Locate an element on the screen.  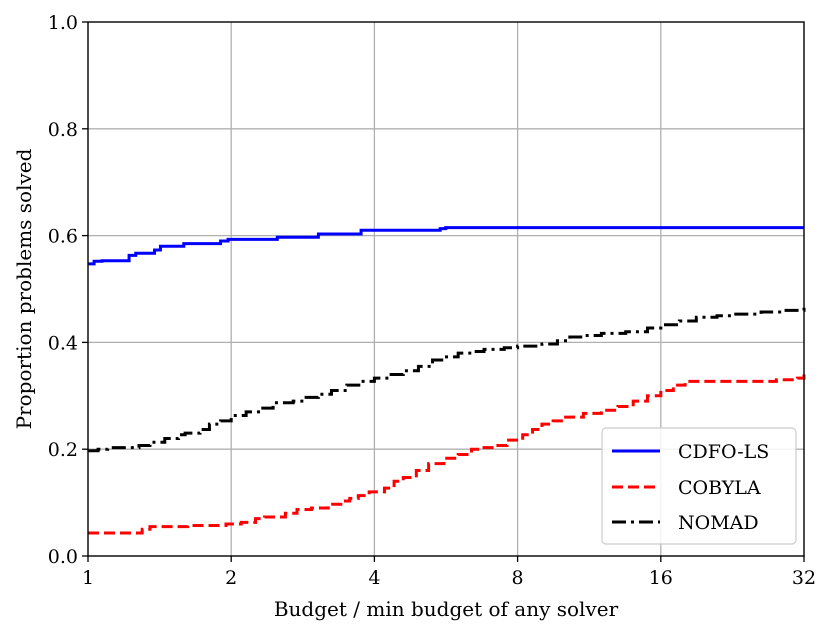
legend-box is located at coordinates (699, 486).